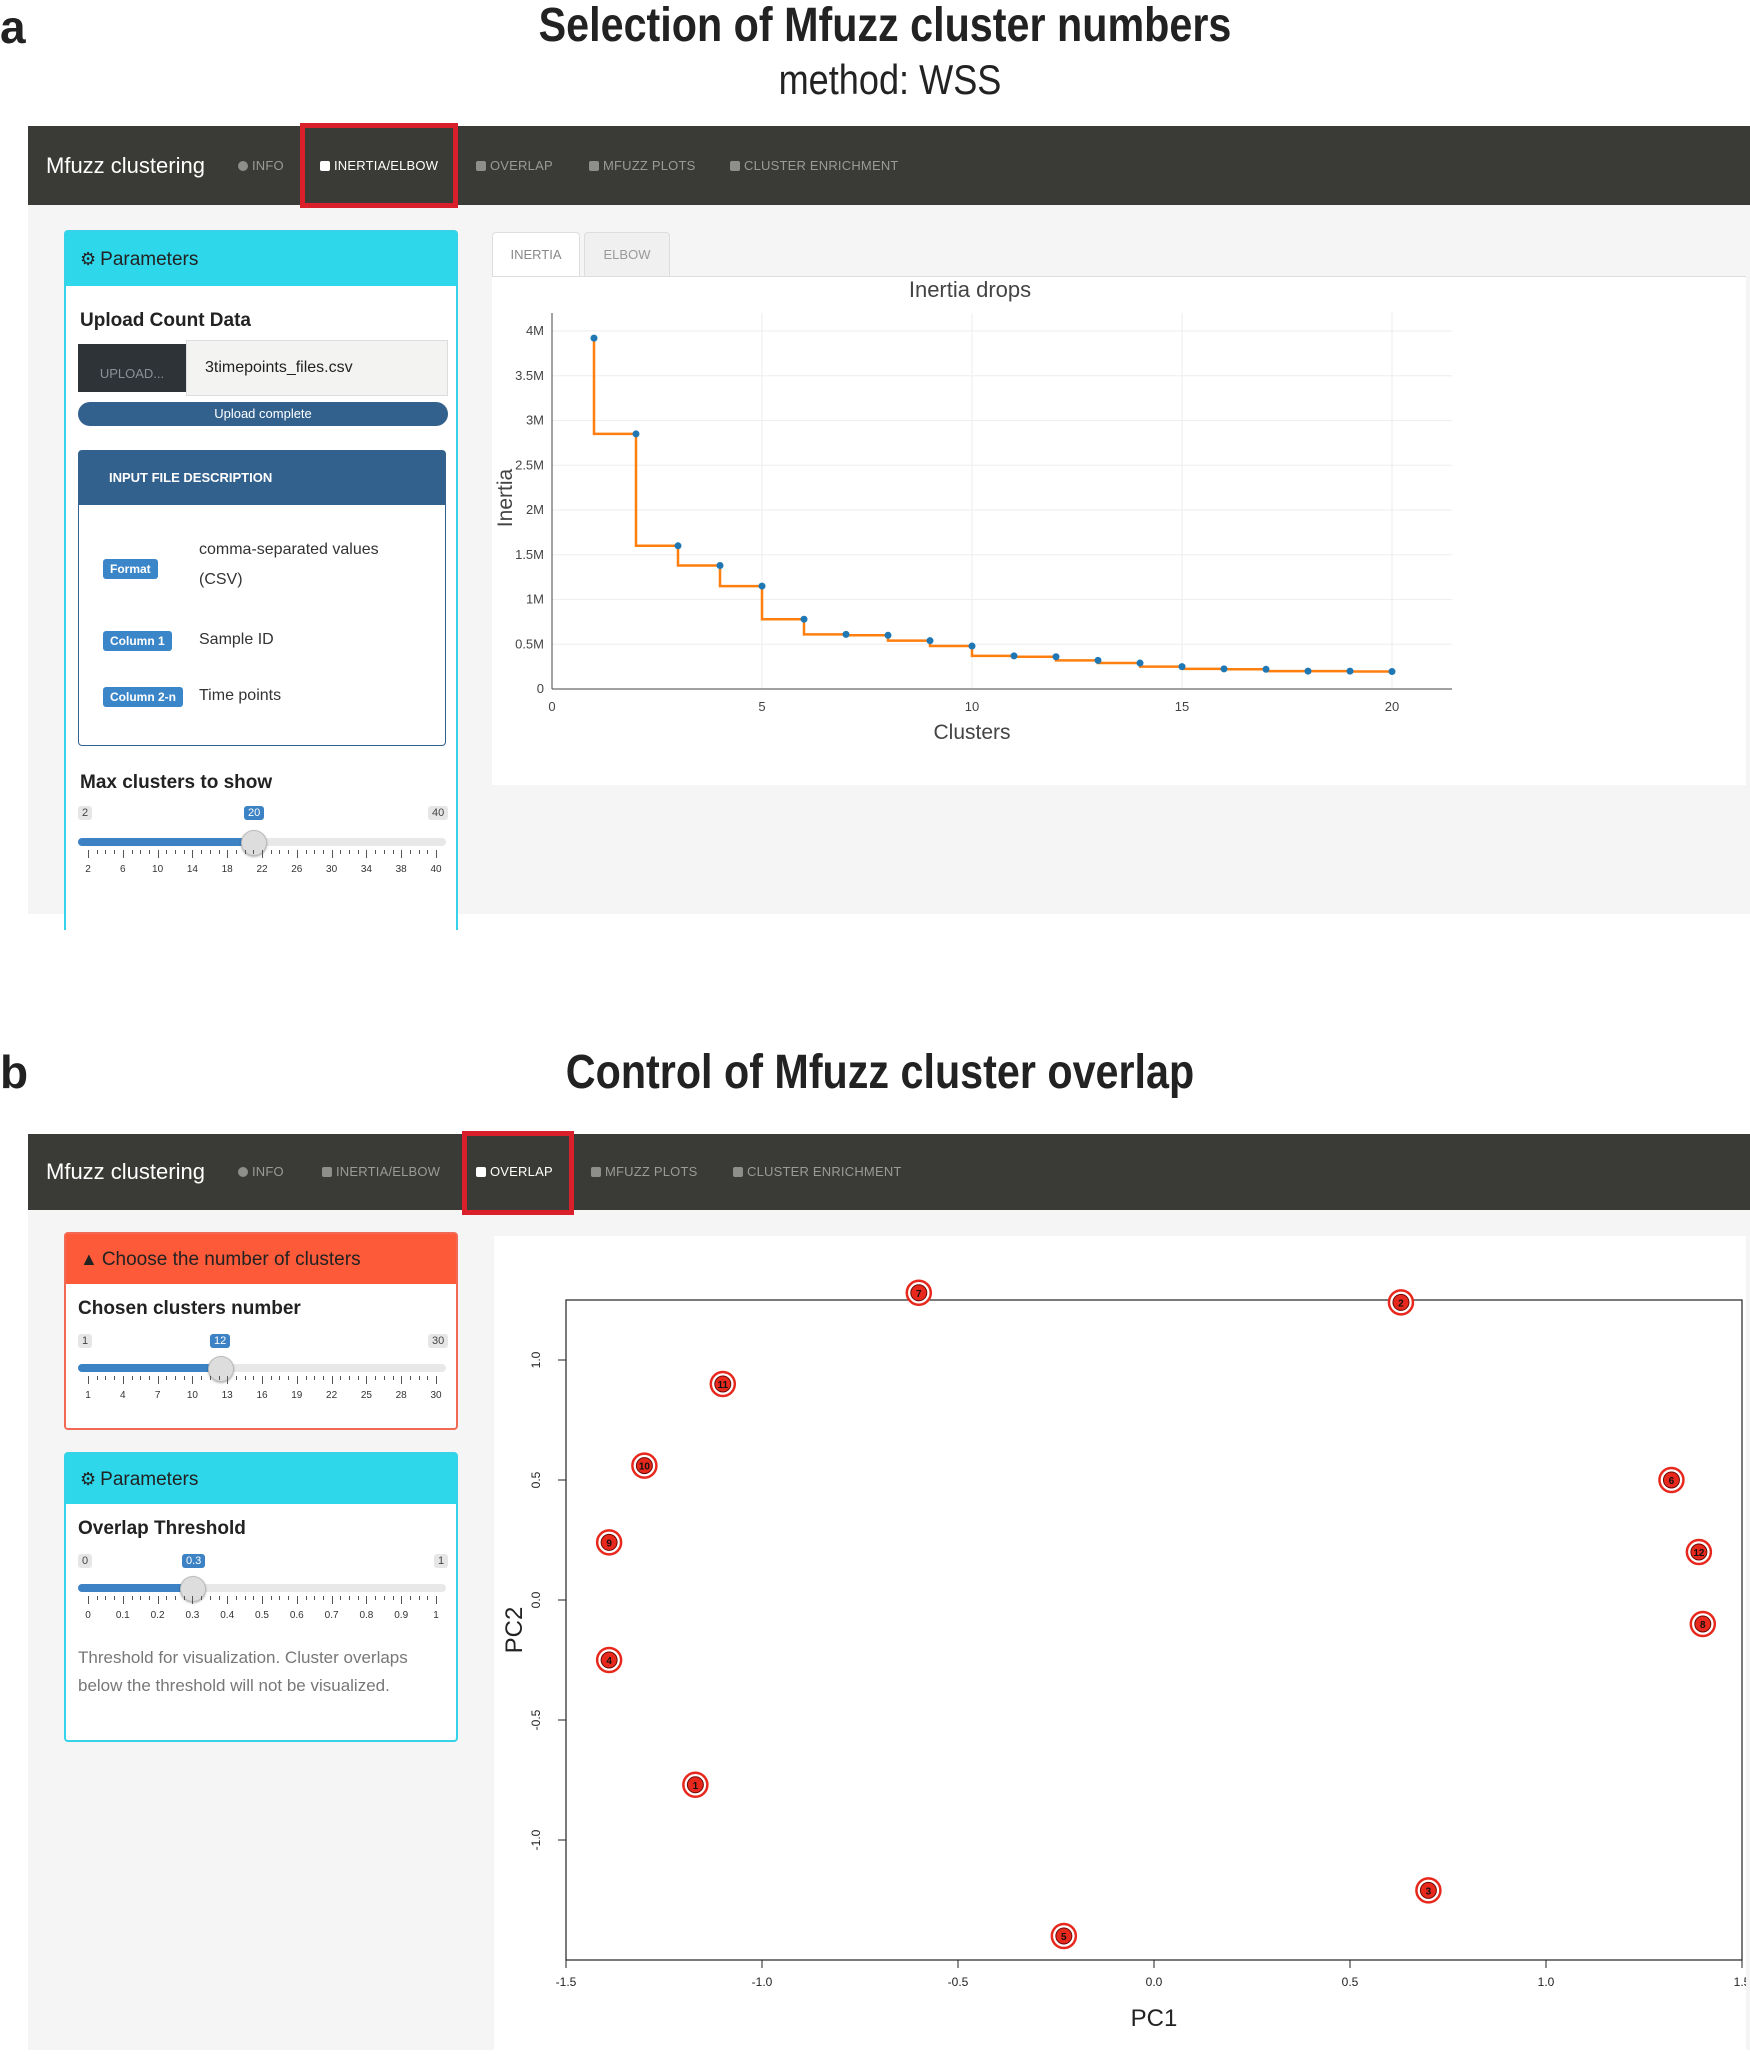 This screenshot has width=1750, height=2055. Describe the element at coordinates (388, 1171) in the screenshot. I see `nav-inertia-label: INERTIA/ELBOW` at that location.